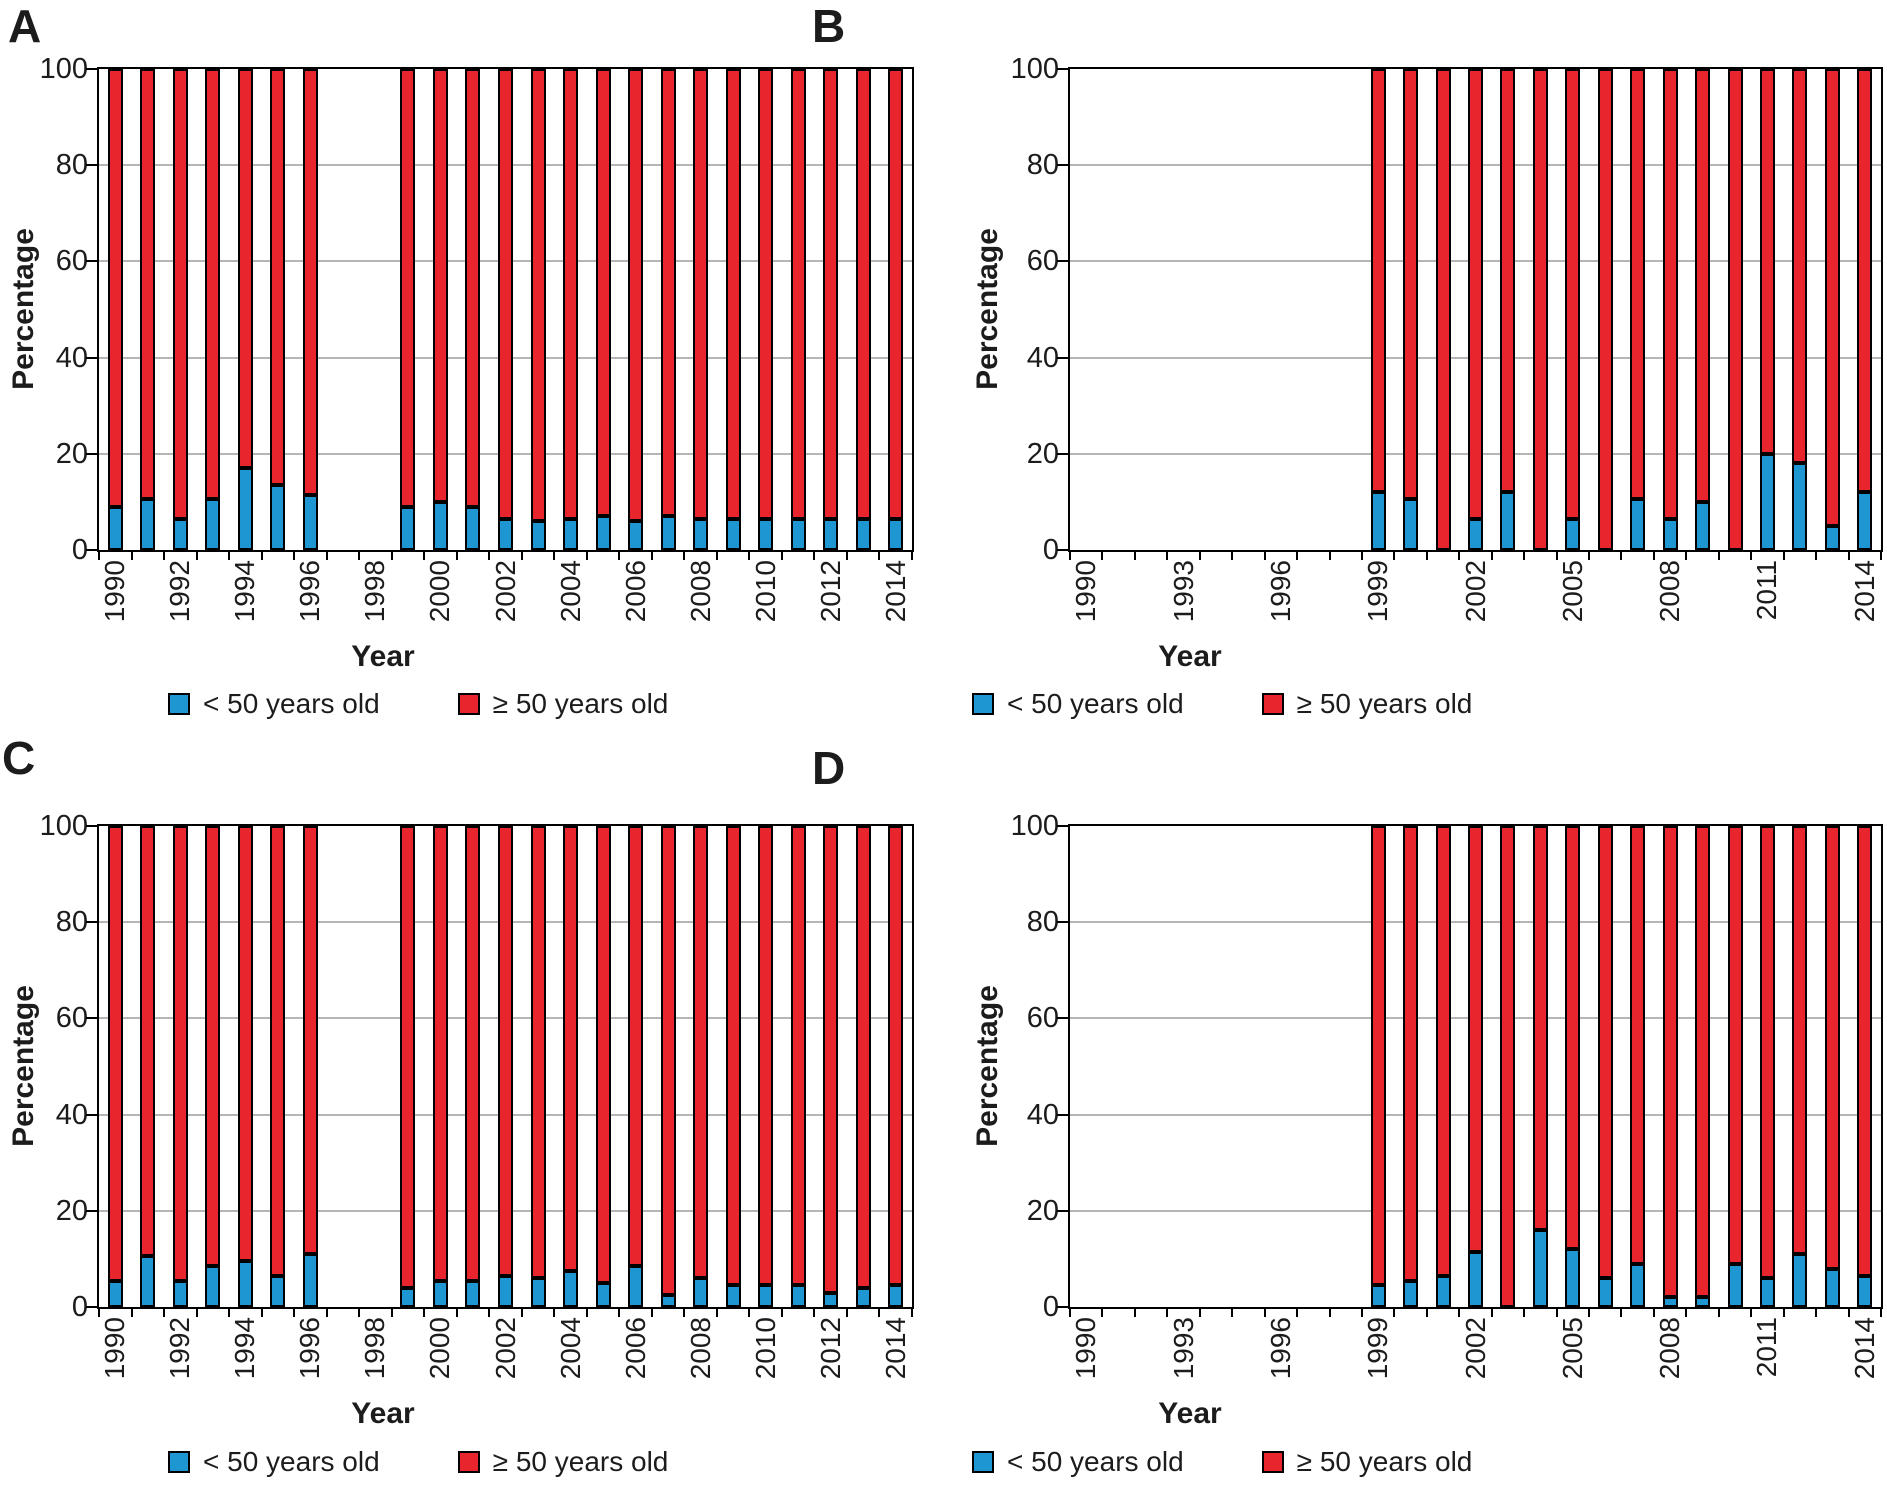 This screenshot has height=1500, width=1887. Describe the element at coordinates (635, 1348) in the screenshot. I see `x-tick-label: 2006` at that location.